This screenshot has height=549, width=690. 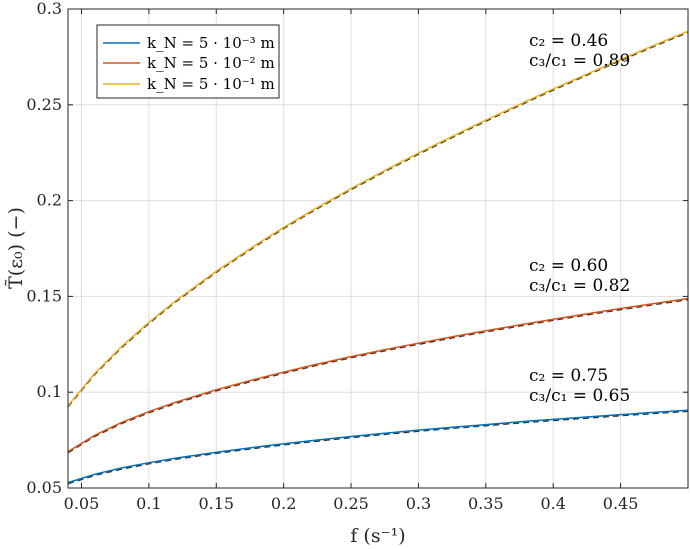 I want to click on y-tick-label: 0.25, so click(x=44, y=104).